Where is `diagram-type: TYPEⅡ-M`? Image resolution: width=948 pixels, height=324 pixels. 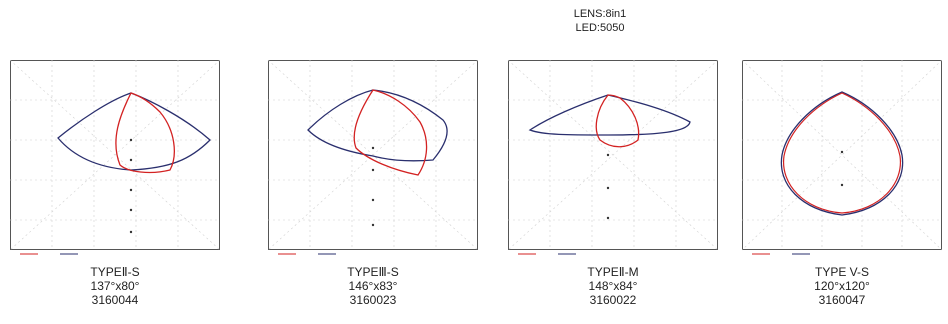 diagram-type: TYPEⅡ-M is located at coordinates (613, 272).